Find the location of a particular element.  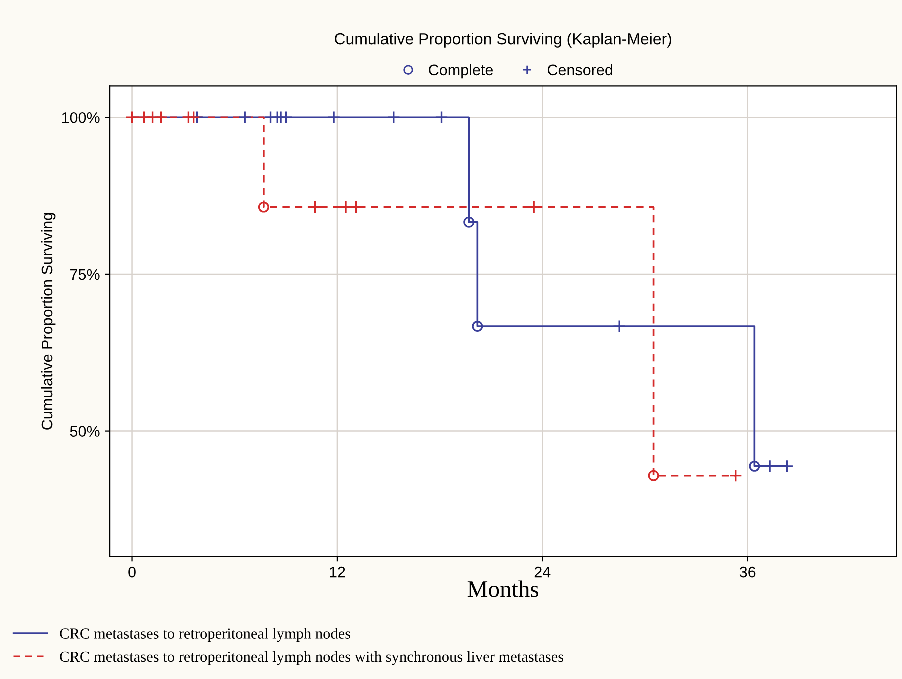

legend-label: Complete is located at coordinates (461, 71).